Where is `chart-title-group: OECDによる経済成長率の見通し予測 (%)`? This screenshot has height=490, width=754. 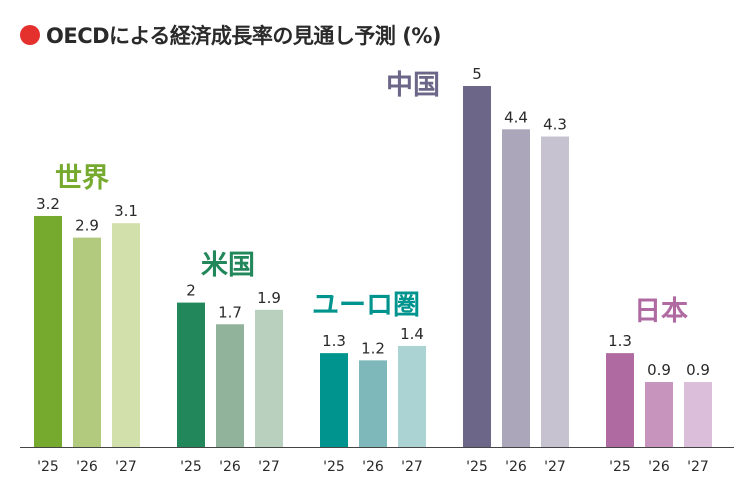
chart-title-group: OECDによる経済成長率の見通し予測 (%) is located at coordinates (230, 35).